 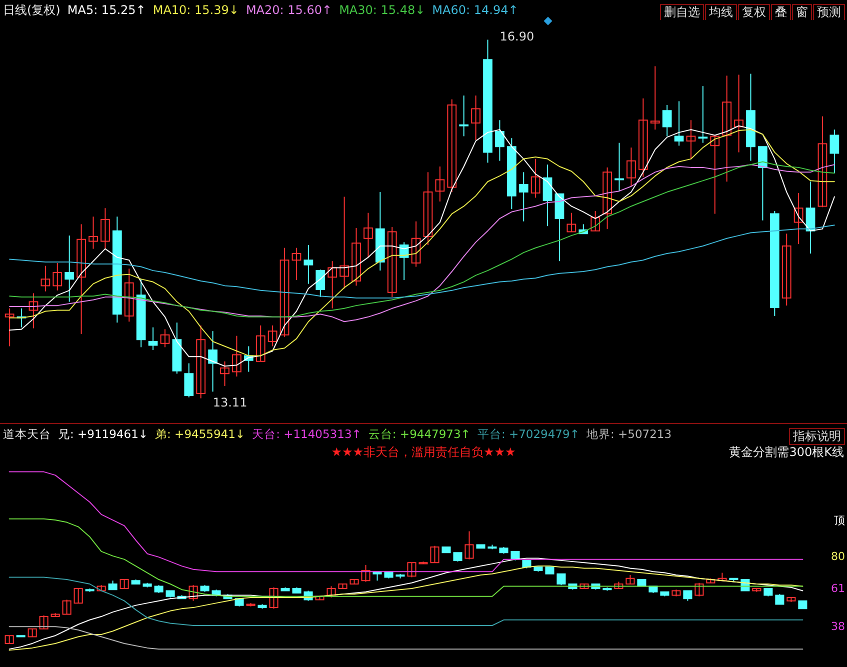 What do you see at coordinates (682, 12) in the screenshot?
I see `text: 删自选` at bounding box center [682, 12].